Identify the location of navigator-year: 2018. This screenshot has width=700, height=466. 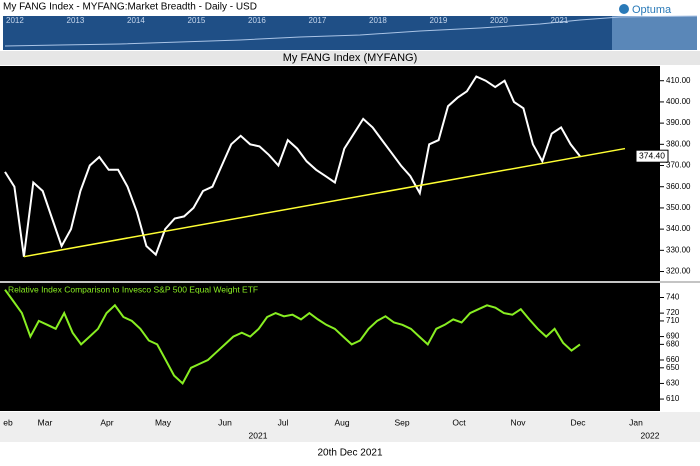
(378, 20).